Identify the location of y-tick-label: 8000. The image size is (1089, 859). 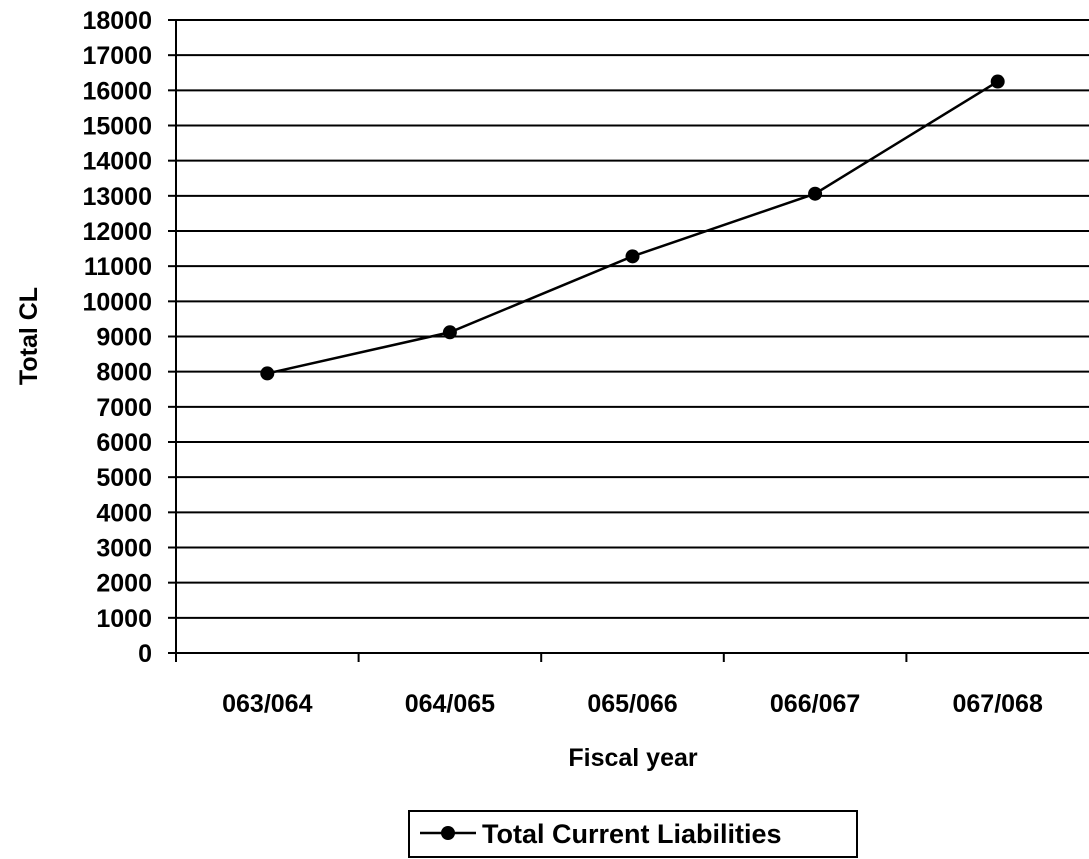
(124, 373).